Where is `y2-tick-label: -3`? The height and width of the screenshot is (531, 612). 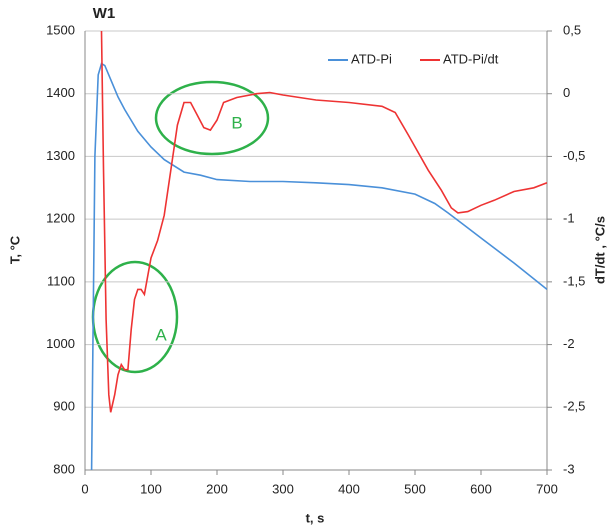
y2-tick-label: -3 is located at coordinates (569, 468).